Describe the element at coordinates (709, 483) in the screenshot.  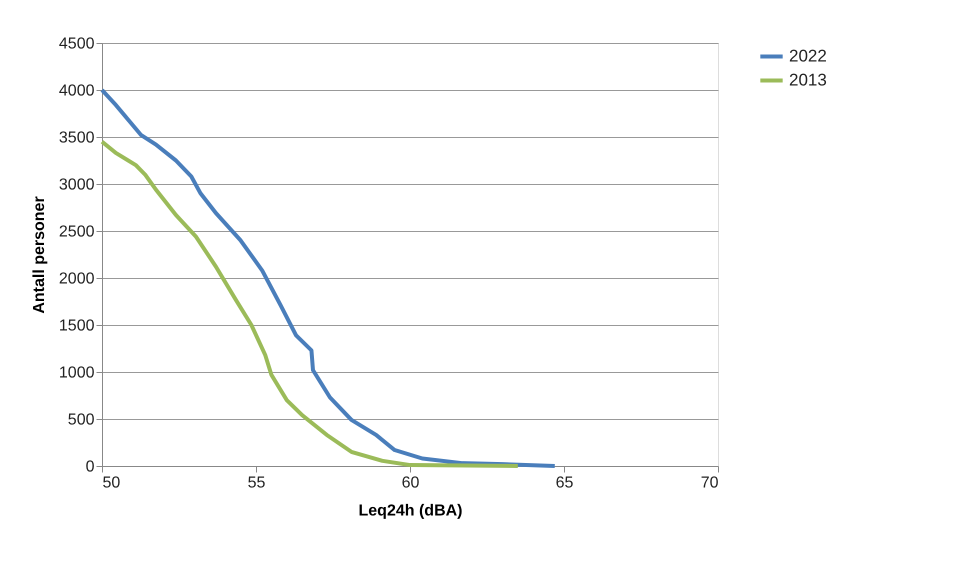
I see `x-tick-label: 70` at that location.